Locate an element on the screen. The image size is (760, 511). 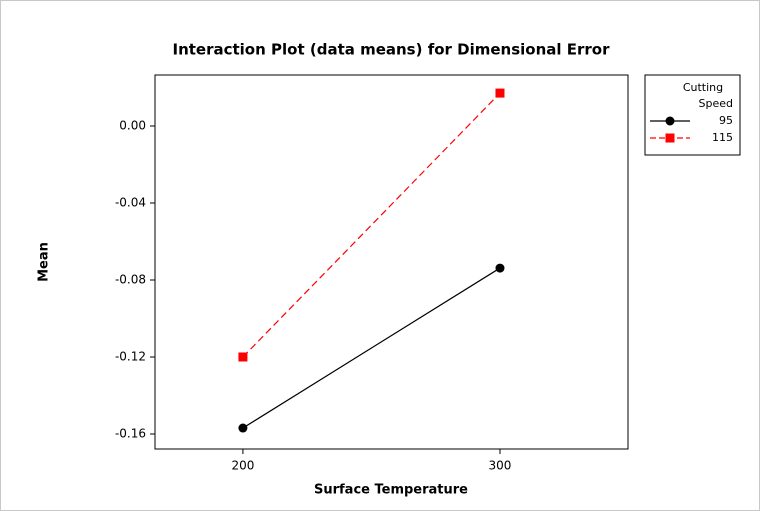
y-tick-label: 0.00 is located at coordinates (132, 126).